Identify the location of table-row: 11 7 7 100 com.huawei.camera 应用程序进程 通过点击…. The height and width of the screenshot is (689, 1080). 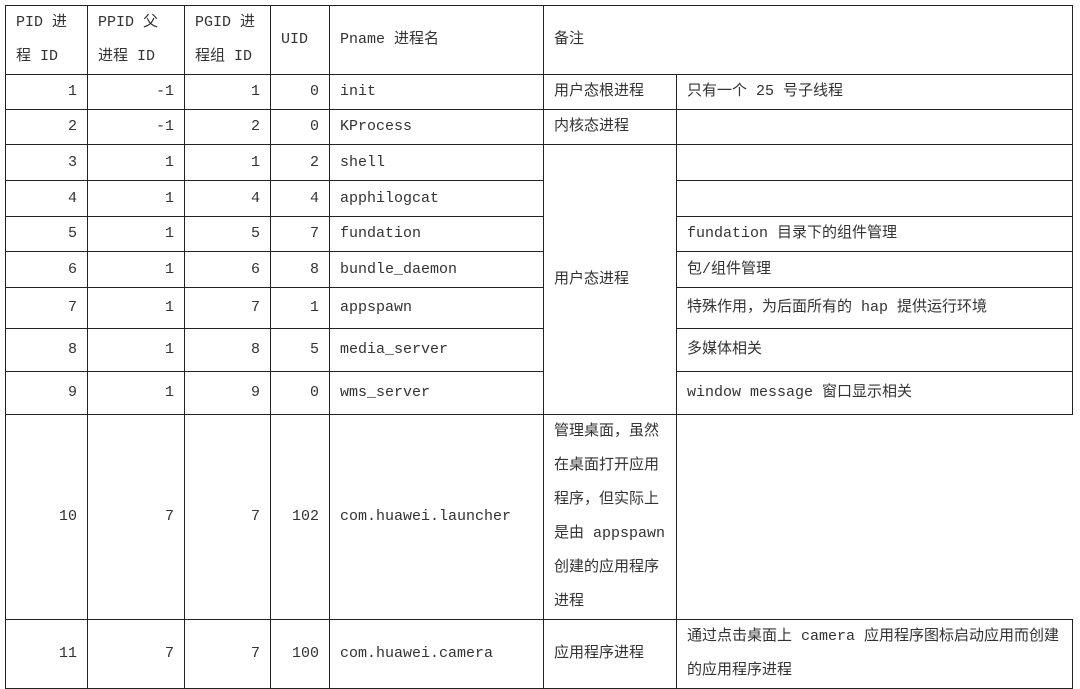
(539, 654).